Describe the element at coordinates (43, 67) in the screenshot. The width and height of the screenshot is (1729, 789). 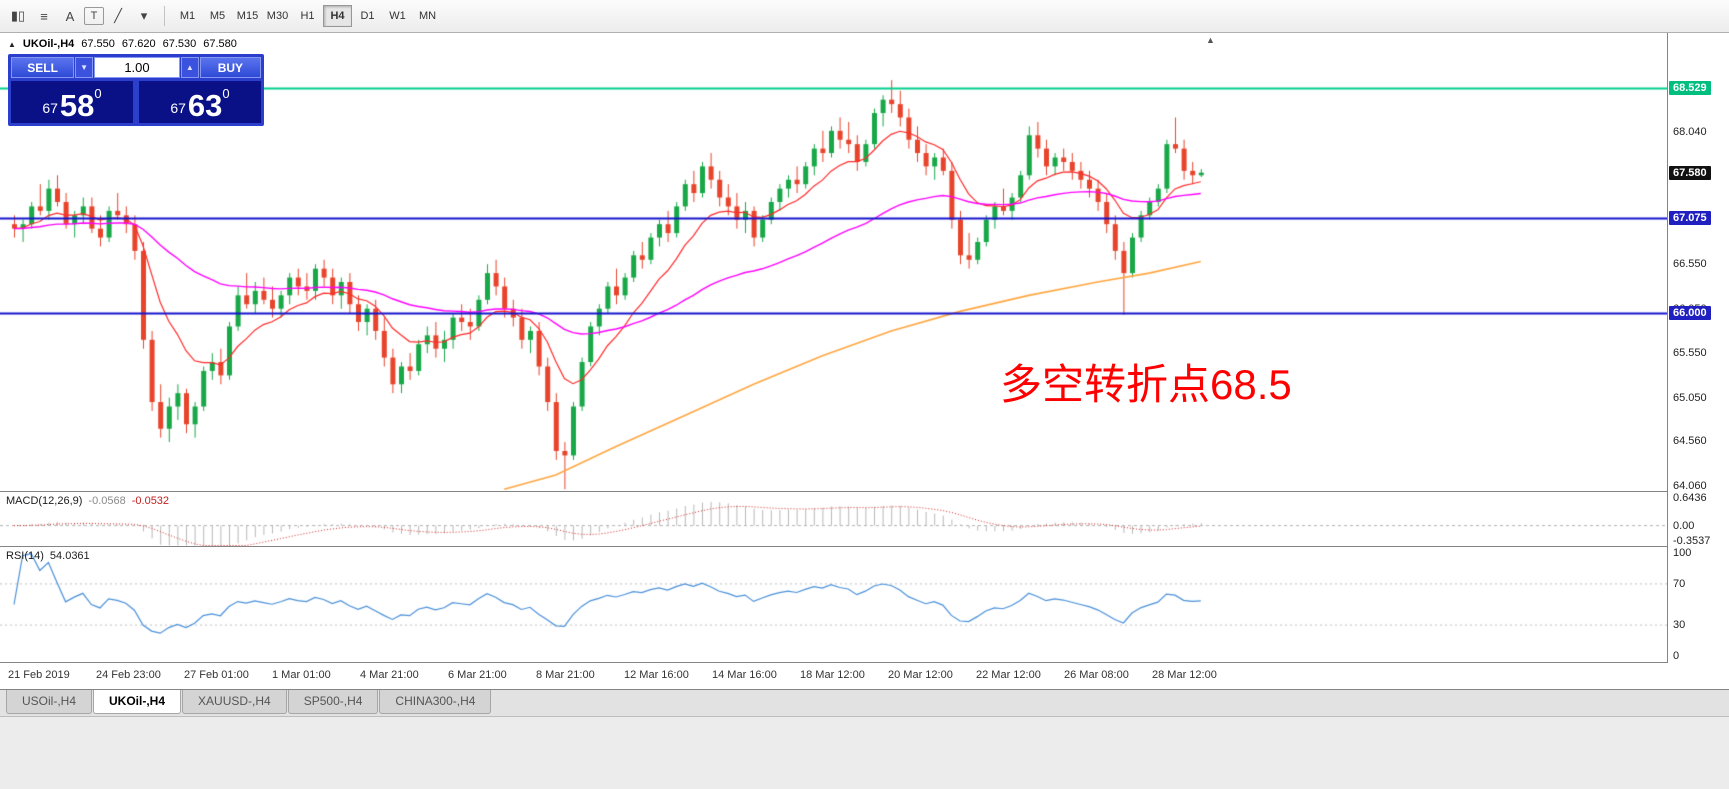
I see `sell-button: SELL` at that location.